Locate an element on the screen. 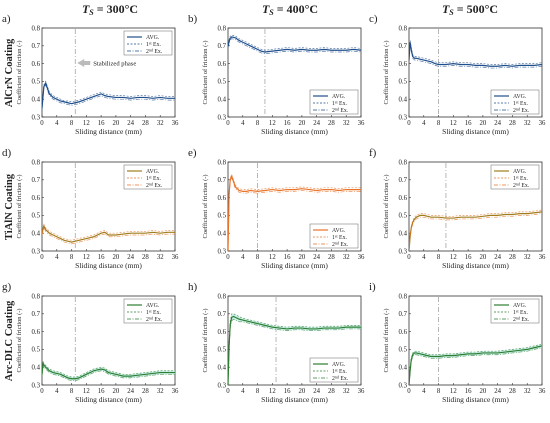 Image resolution: width=550 pixels, height=423 pixels. stabilized-arrow-icon is located at coordinates (84, 63).